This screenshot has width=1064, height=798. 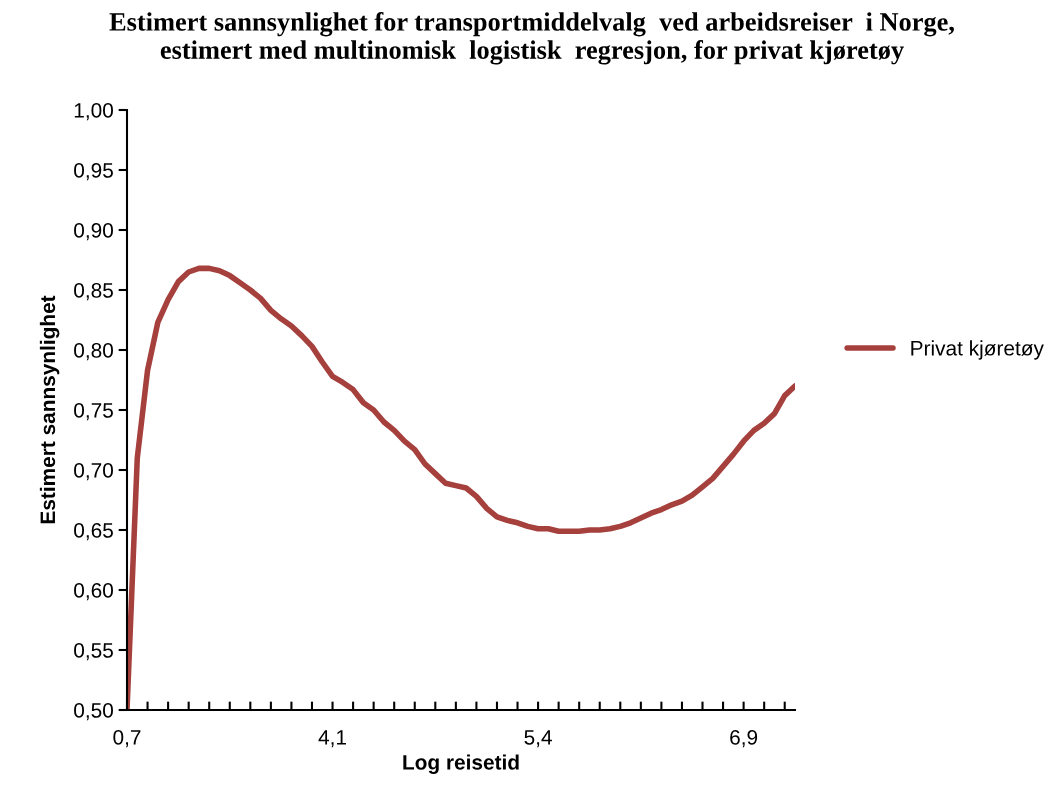 I want to click on y-tick-label: 0,50, so click(x=93, y=712).